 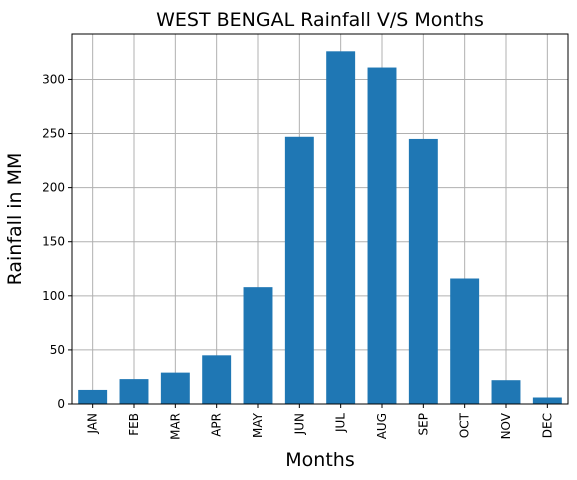 What do you see at coordinates (53, 242) in the screenshot?
I see `y-tick-label: 150` at bounding box center [53, 242].